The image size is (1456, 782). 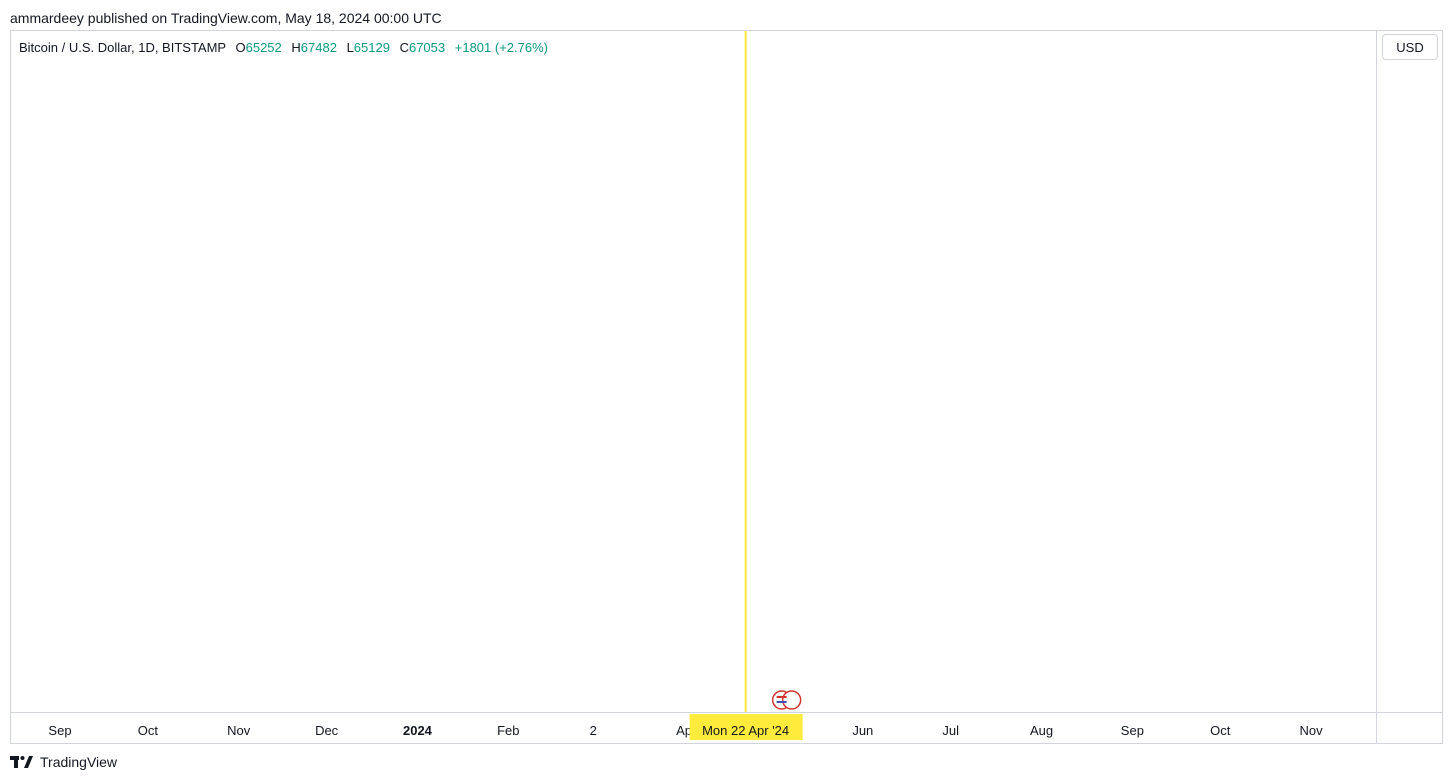 I want to click on x-tick-label-2: Nov, so click(x=239, y=730).